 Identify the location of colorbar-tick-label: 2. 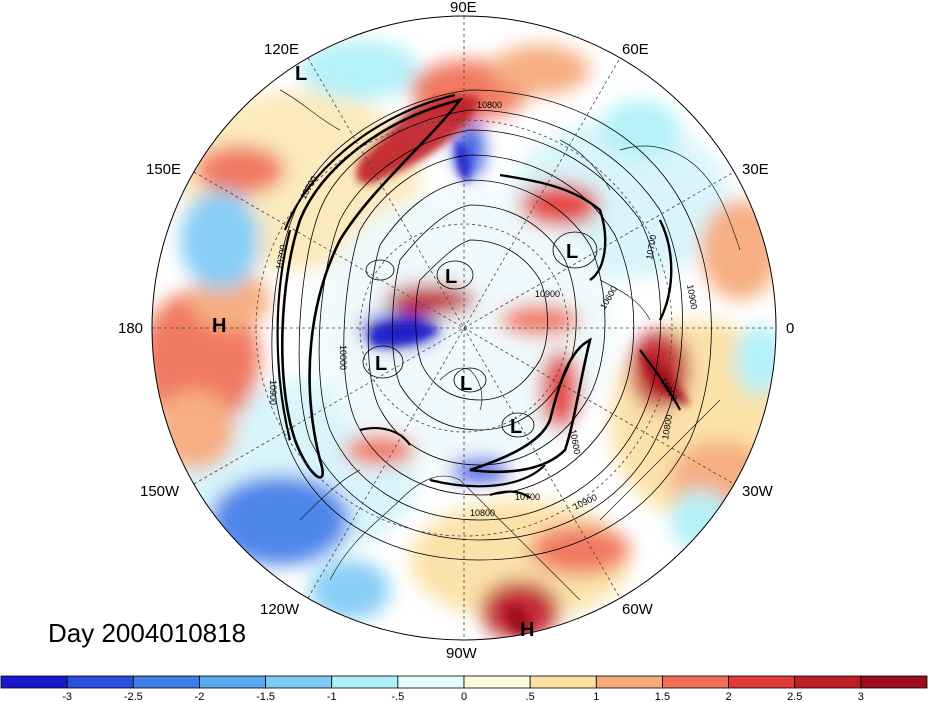
(729, 696).